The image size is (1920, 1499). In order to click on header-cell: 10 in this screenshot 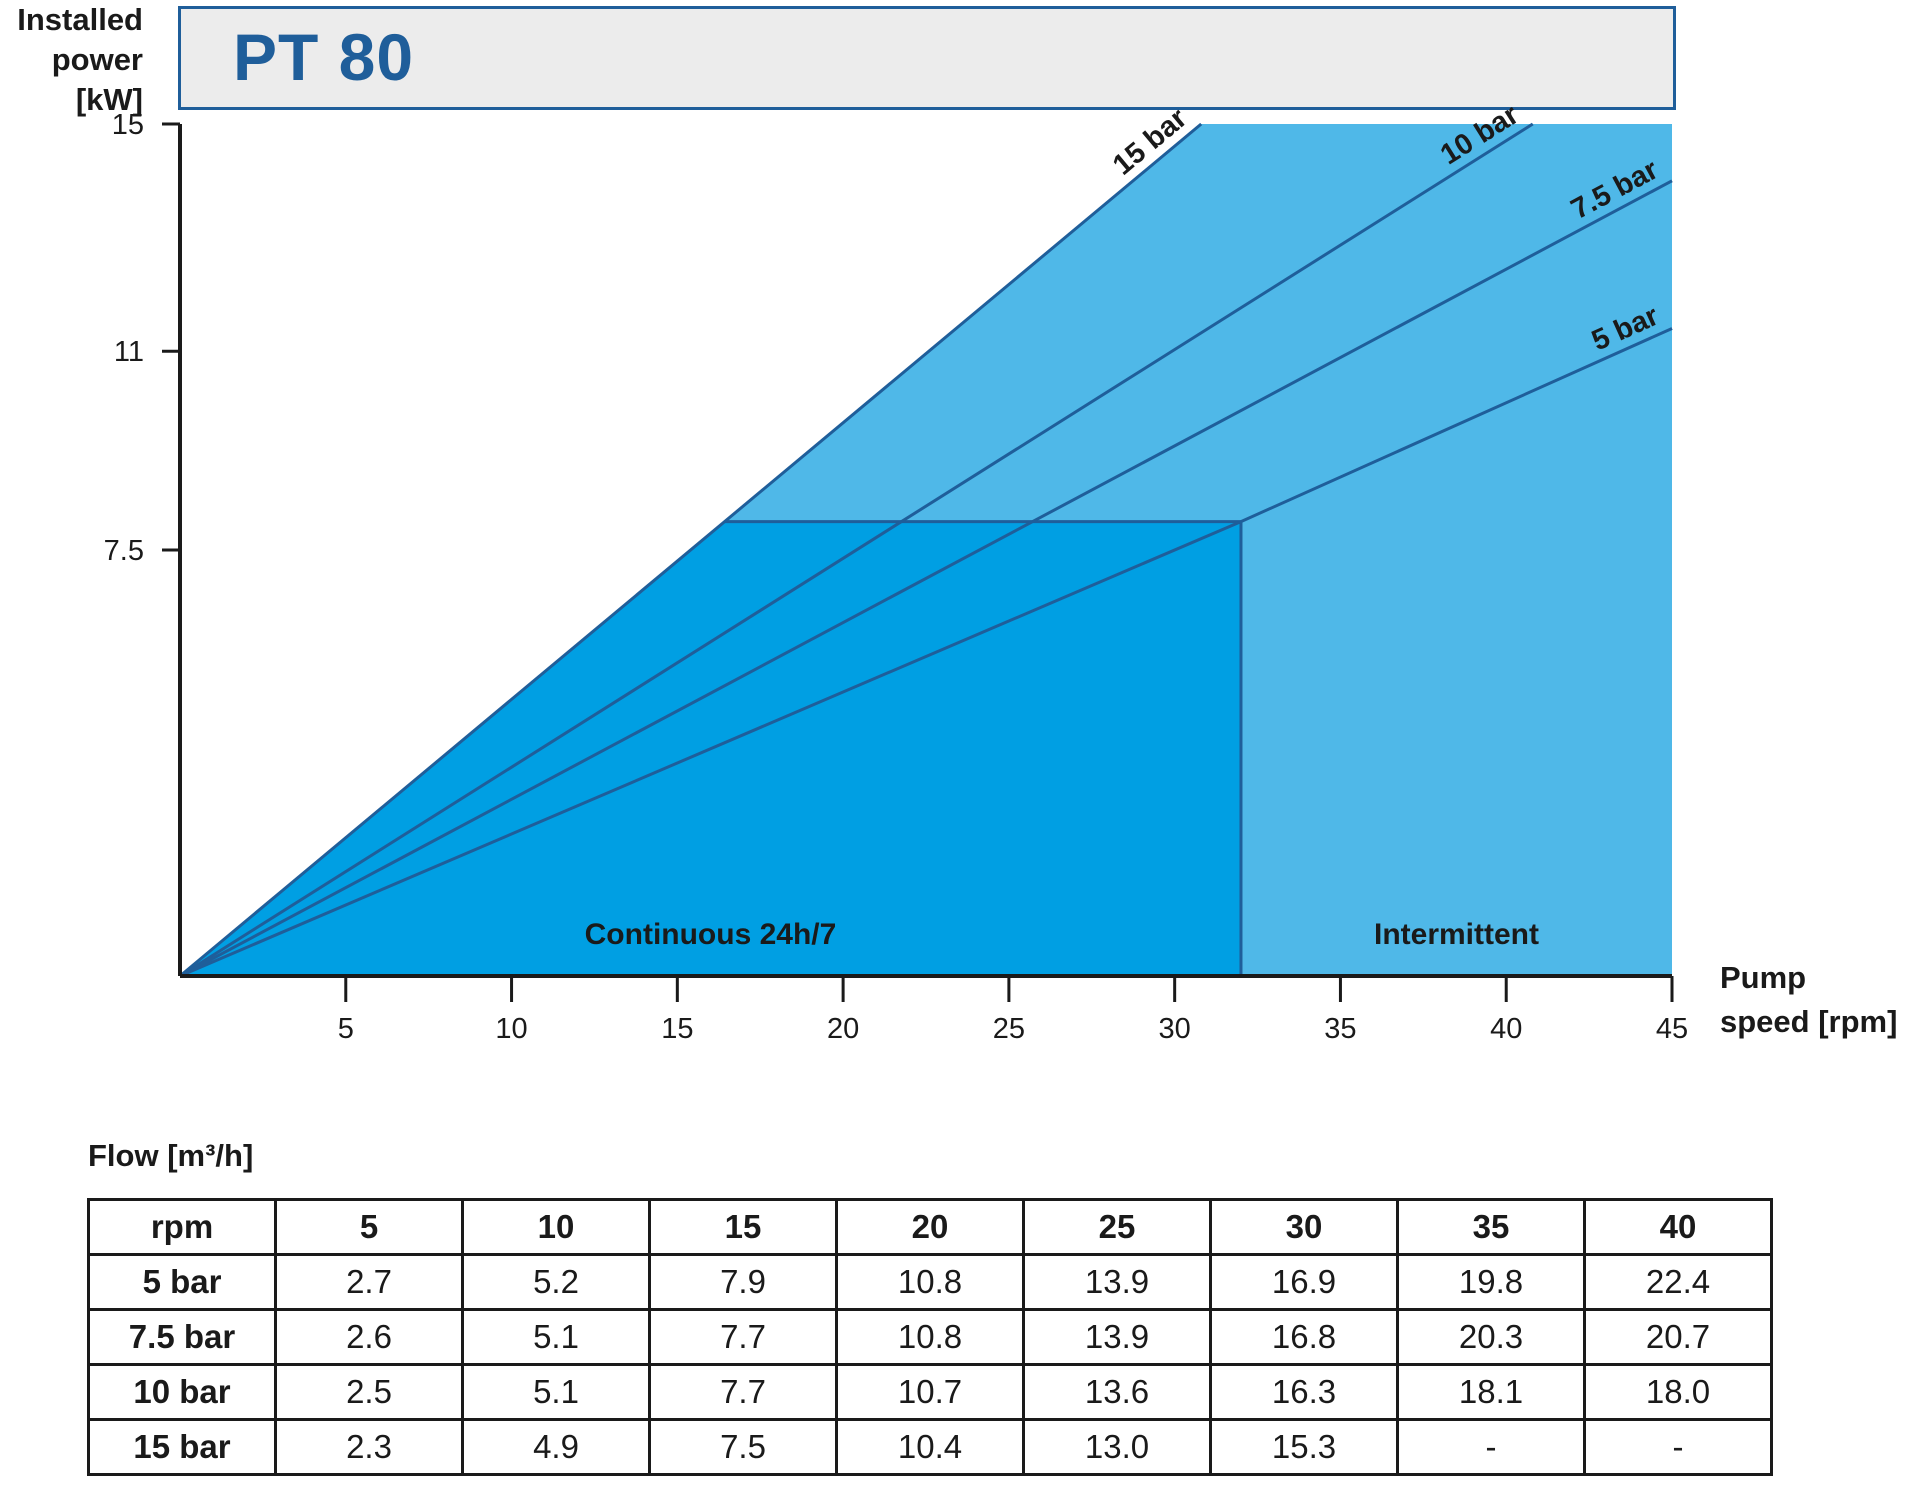, I will do `click(556, 1227)`.